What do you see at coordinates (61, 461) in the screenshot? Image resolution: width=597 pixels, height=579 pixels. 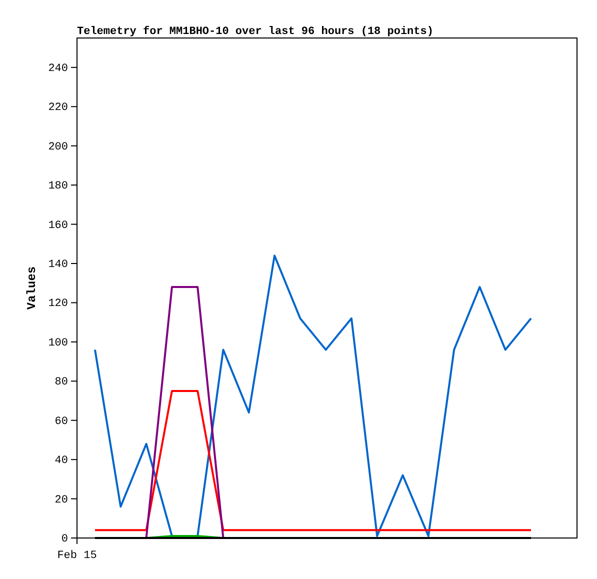 I see `y-tick-label: 40` at bounding box center [61, 461].